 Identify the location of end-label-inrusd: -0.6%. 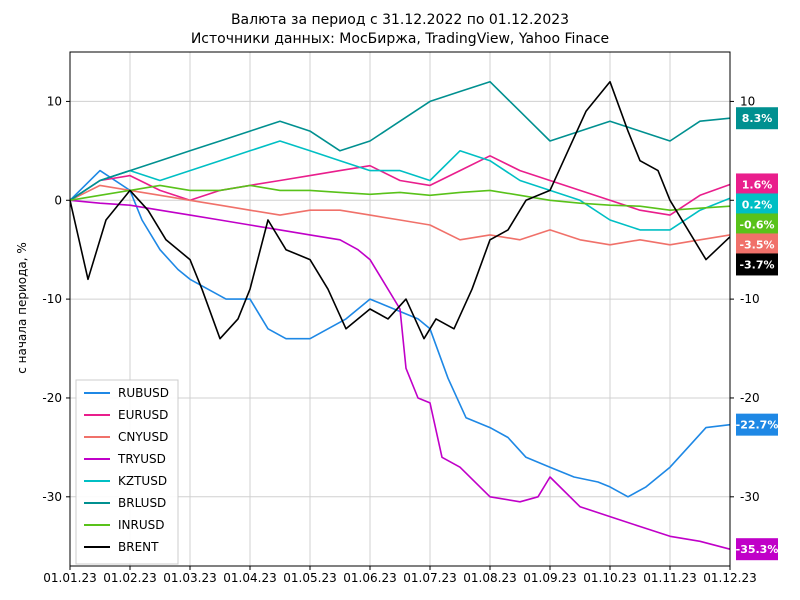
(756, 224).